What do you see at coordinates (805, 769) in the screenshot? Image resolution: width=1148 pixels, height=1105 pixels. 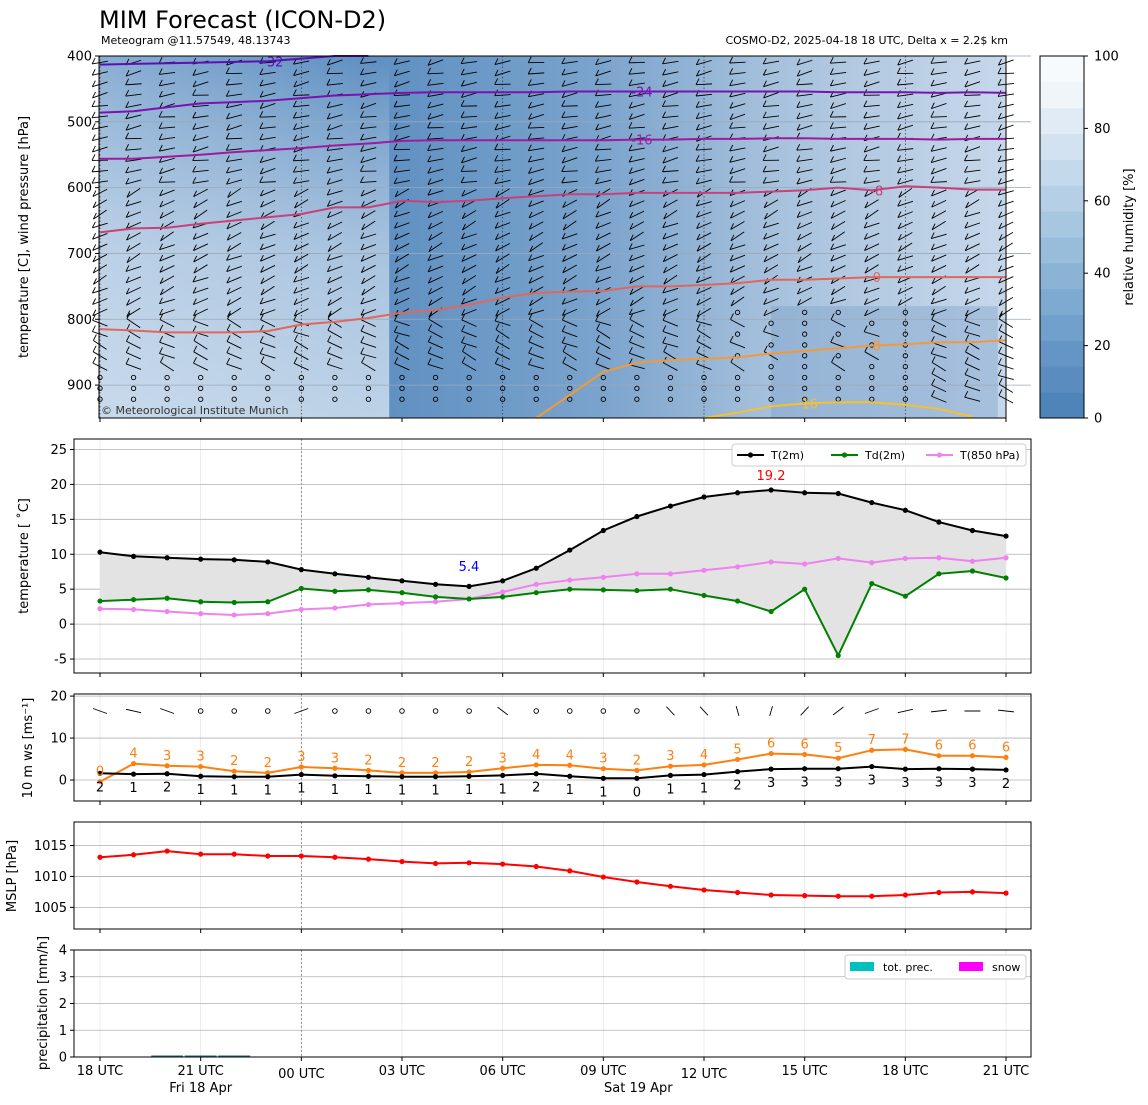 I see `speed-line-point` at bounding box center [805, 769].